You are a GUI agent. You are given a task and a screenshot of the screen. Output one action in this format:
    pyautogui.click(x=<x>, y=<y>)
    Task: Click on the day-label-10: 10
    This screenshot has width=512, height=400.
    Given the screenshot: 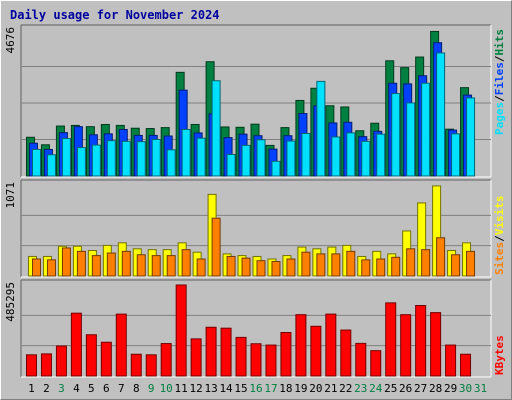 What is the action you would take?
    pyautogui.click(x=166, y=388)
    